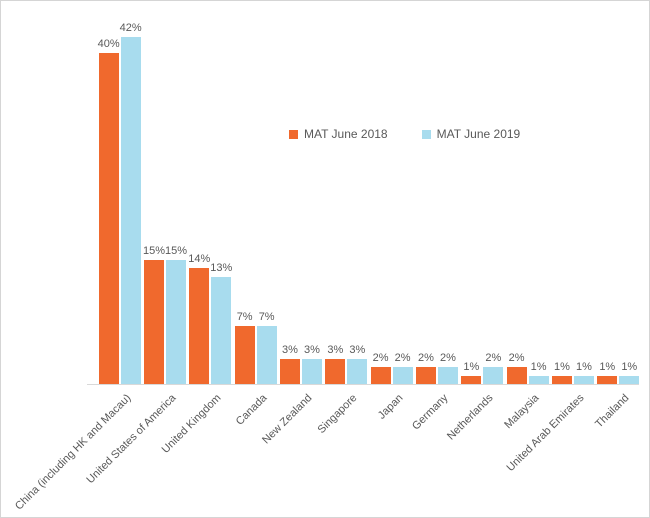 This screenshot has height=518, width=650. I want to click on legend-label-2019: MAT June 2019, so click(478, 134).